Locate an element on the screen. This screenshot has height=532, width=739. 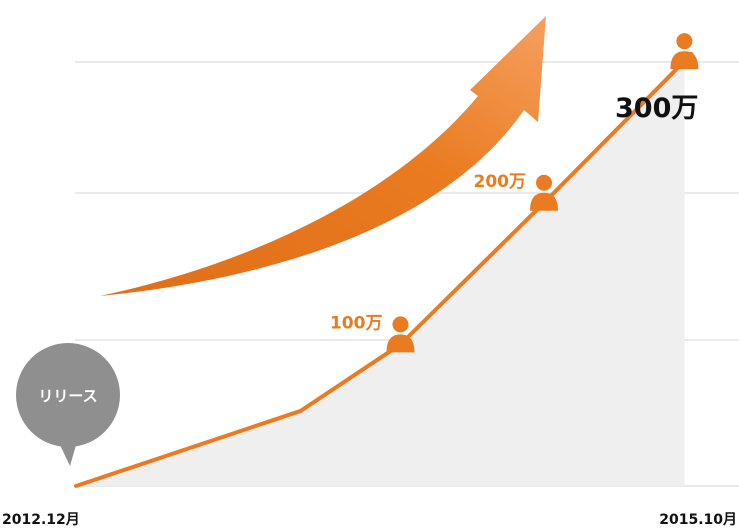
release-bubble-circle is located at coordinates (68, 395).